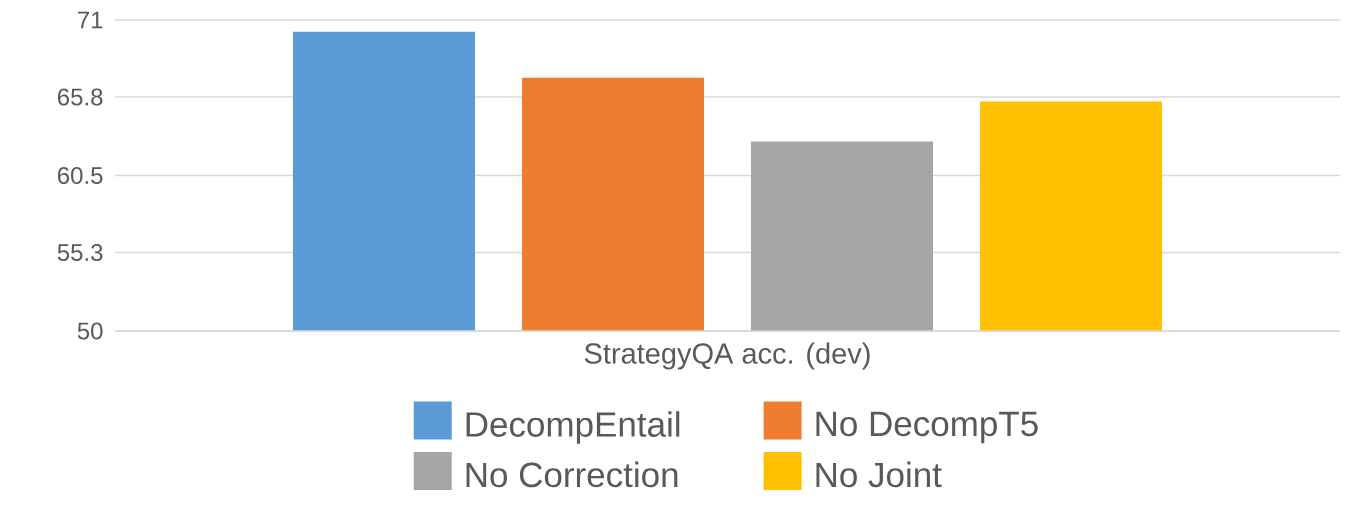  I want to click on y-tick-label: 65.8, so click(80, 97).